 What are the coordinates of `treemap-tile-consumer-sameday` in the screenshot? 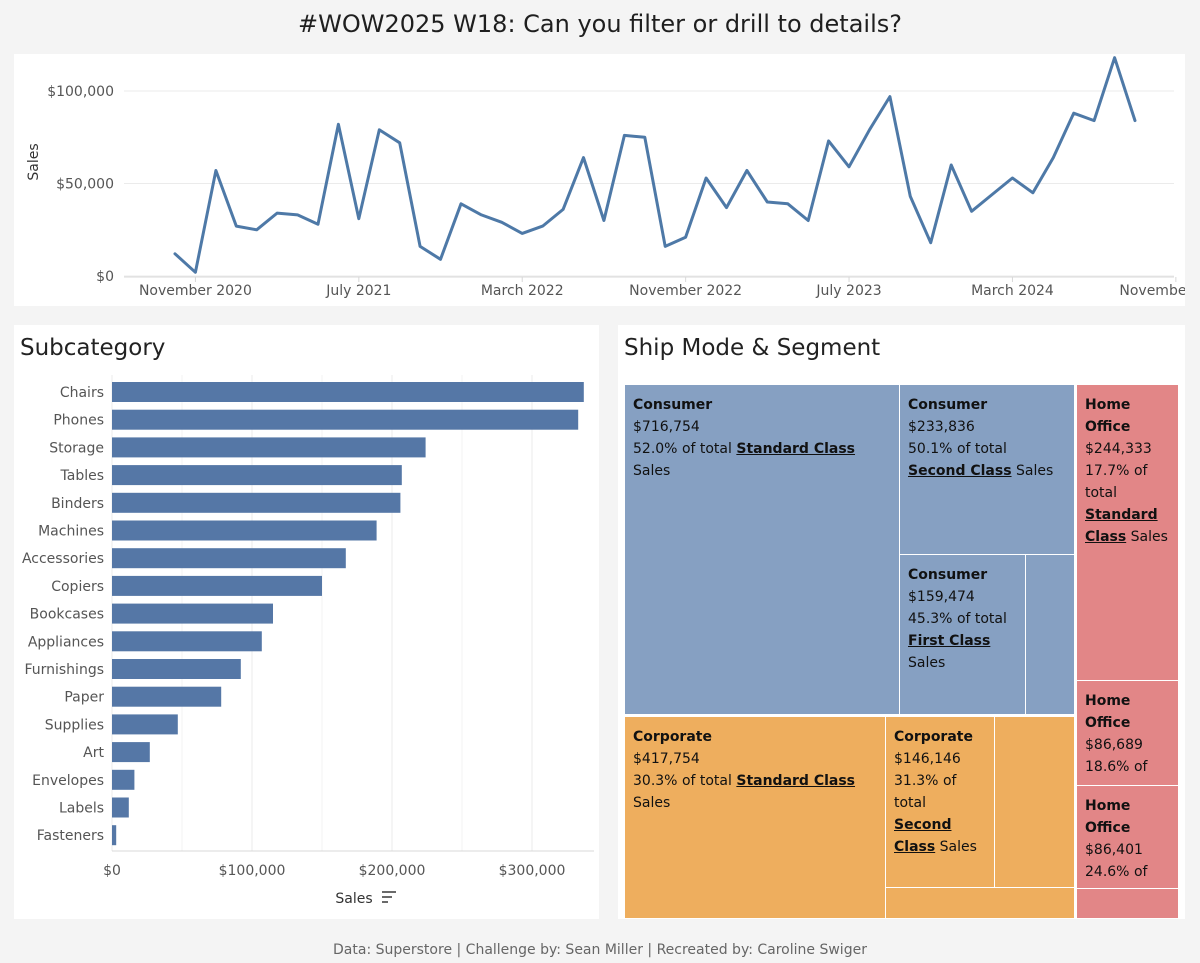 It's located at (1050, 634).